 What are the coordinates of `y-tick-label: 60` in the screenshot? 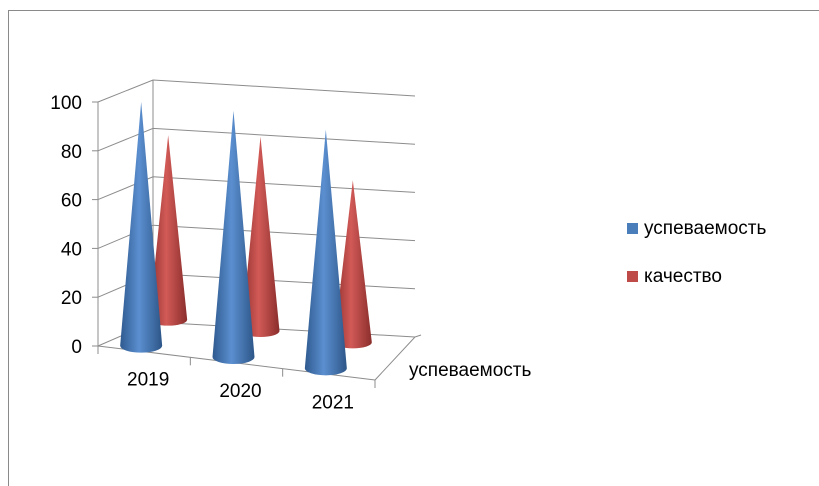 It's located at (71, 201).